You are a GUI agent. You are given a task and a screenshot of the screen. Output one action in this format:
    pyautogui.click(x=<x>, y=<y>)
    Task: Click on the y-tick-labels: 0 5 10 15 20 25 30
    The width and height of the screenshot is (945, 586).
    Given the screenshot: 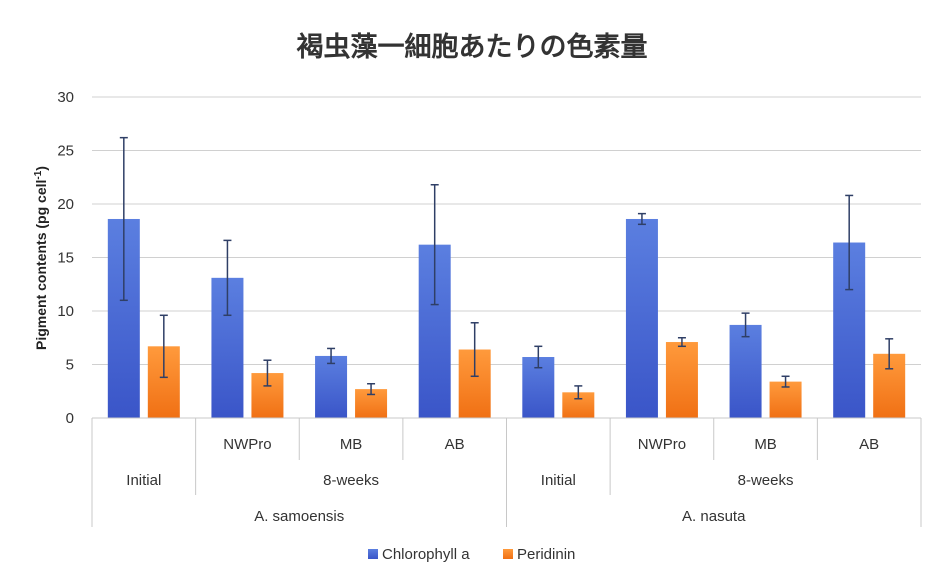 What is the action you would take?
    pyautogui.click(x=65, y=258)
    